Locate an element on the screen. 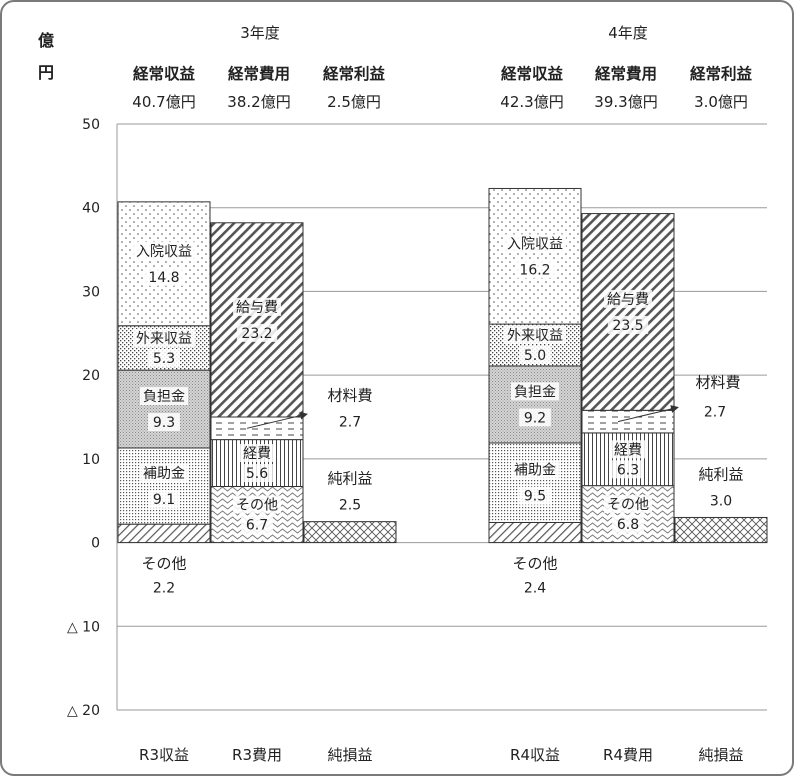 This screenshot has height=782, width=798. summary-amount: 42.3億円 is located at coordinates (531, 102).